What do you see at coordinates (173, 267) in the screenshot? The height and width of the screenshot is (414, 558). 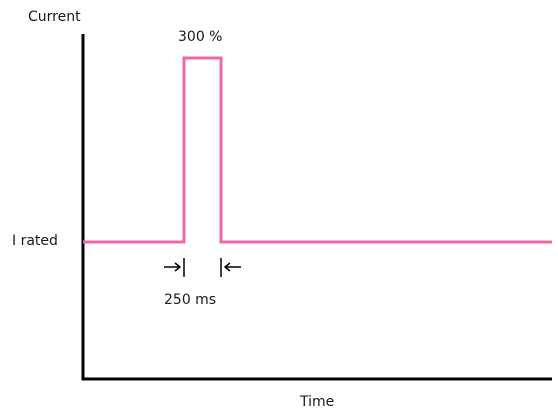 I see `left-arrow-icon` at bounding box center [173, 267].